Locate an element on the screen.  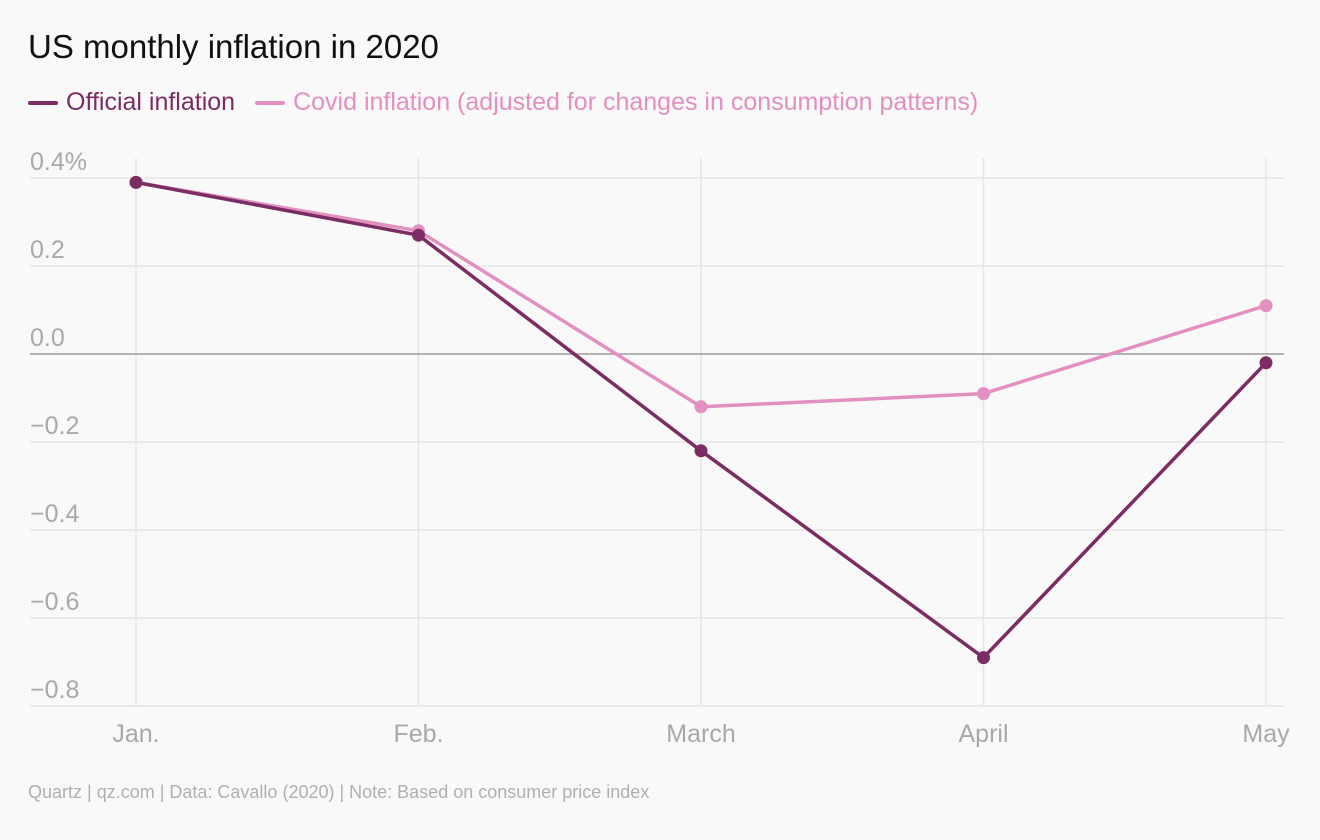
legend-swatch-official is located at coordinates (43, 102).